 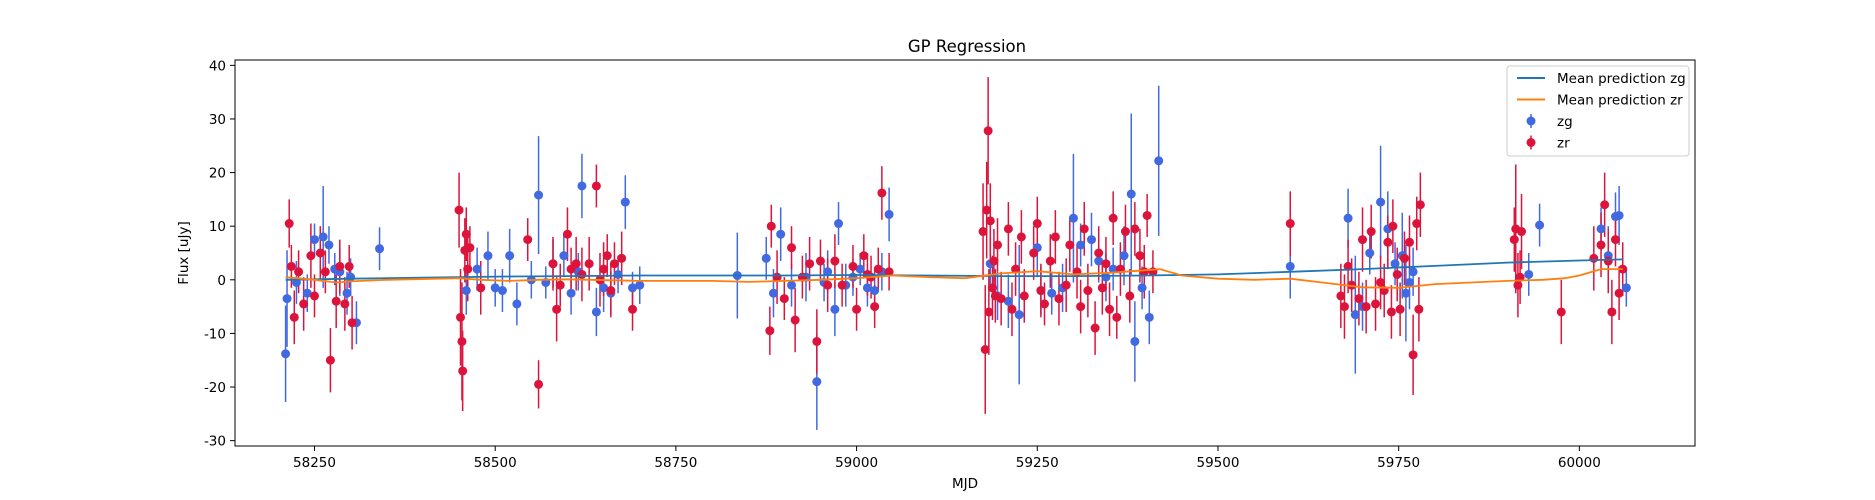 I want to click on y-tick-label: 20, so click(x=217, y=174).